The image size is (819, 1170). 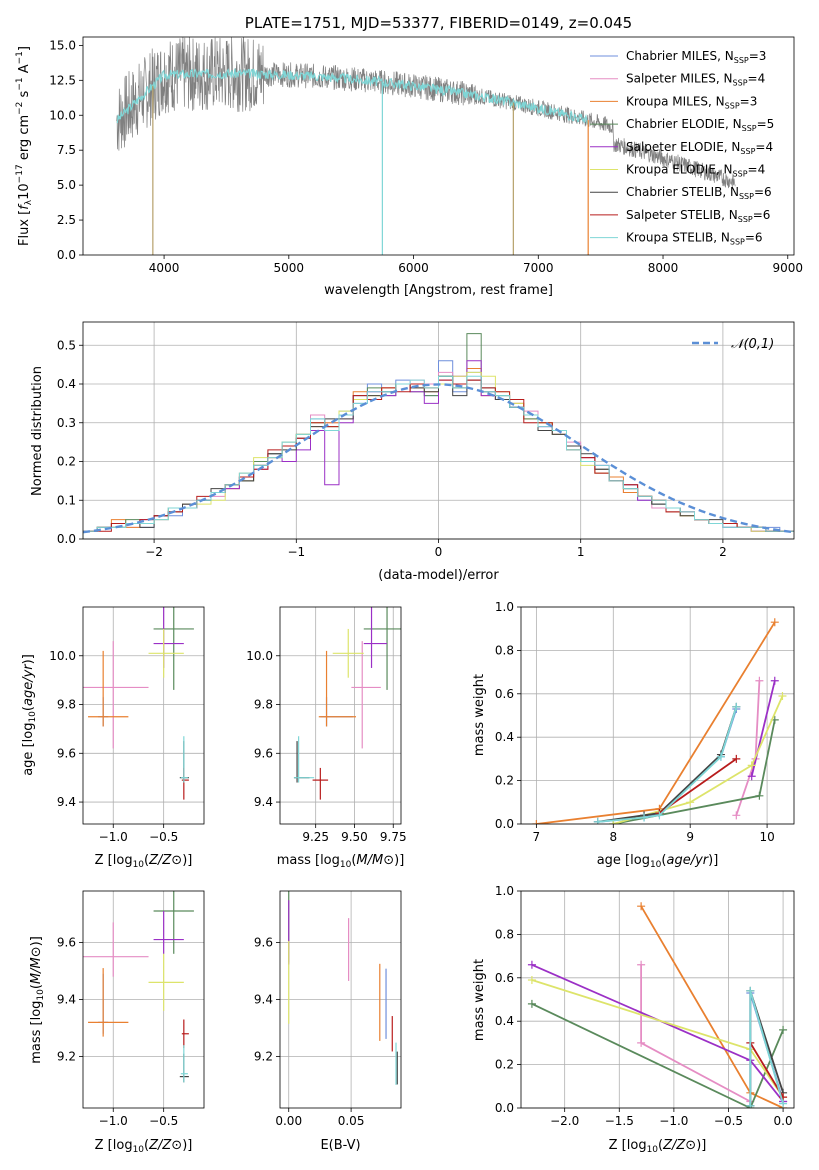 What do you see at coordinates (154, 552) in the screenshot?
I see `x-tick-label: −2` at bounding box center [154, 552].